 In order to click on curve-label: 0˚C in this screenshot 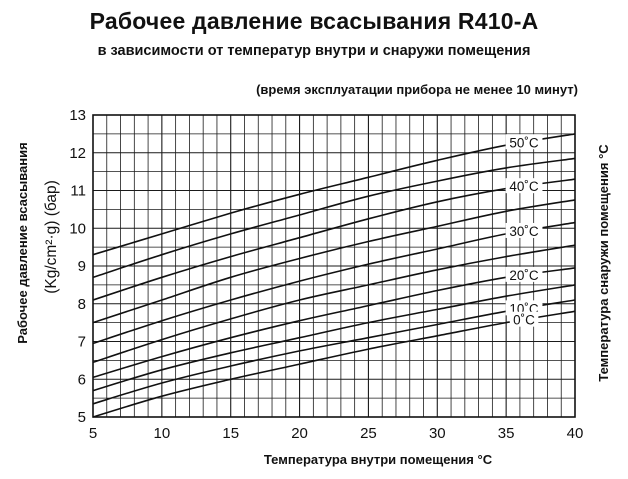, I will do `click(524, 320)`.